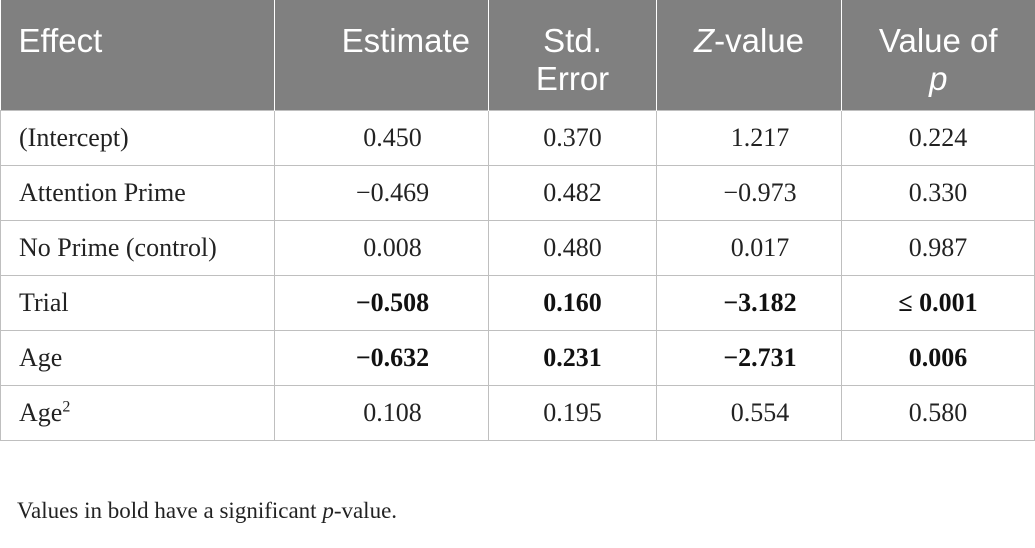 The image size is (1035, 548). I want to click on cell-p-value: 0.987, so click(938, 247).